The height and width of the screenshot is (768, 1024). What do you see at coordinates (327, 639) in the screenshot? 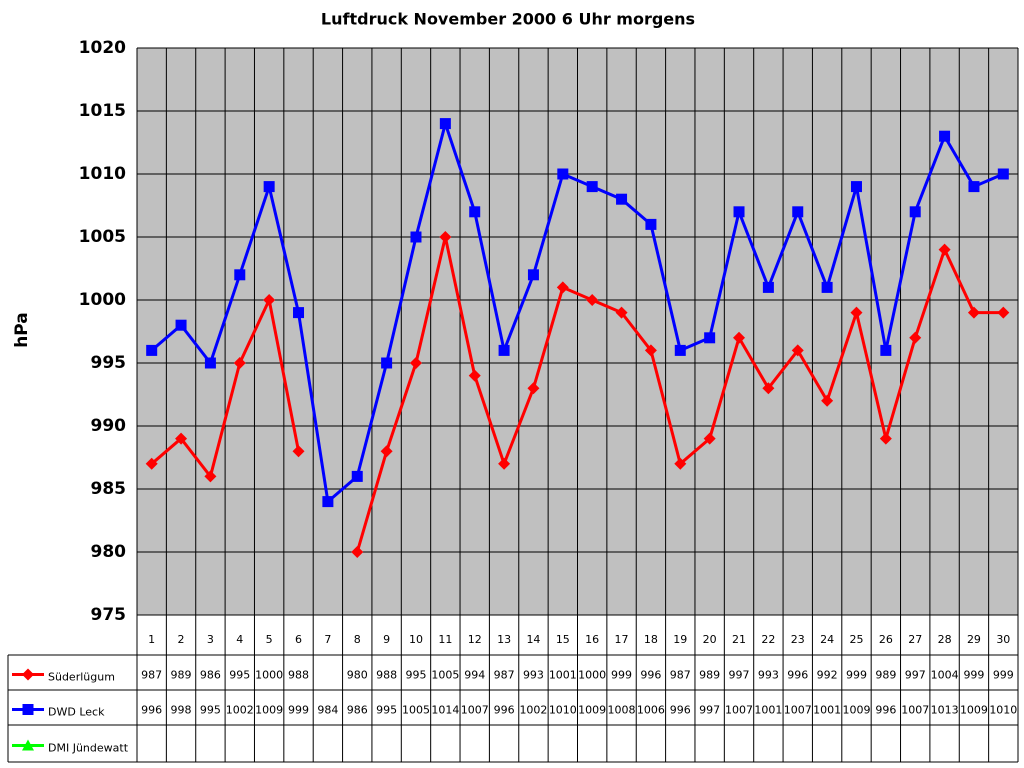
I see `x-tick-label: 7` at bounding box center [327, 639].